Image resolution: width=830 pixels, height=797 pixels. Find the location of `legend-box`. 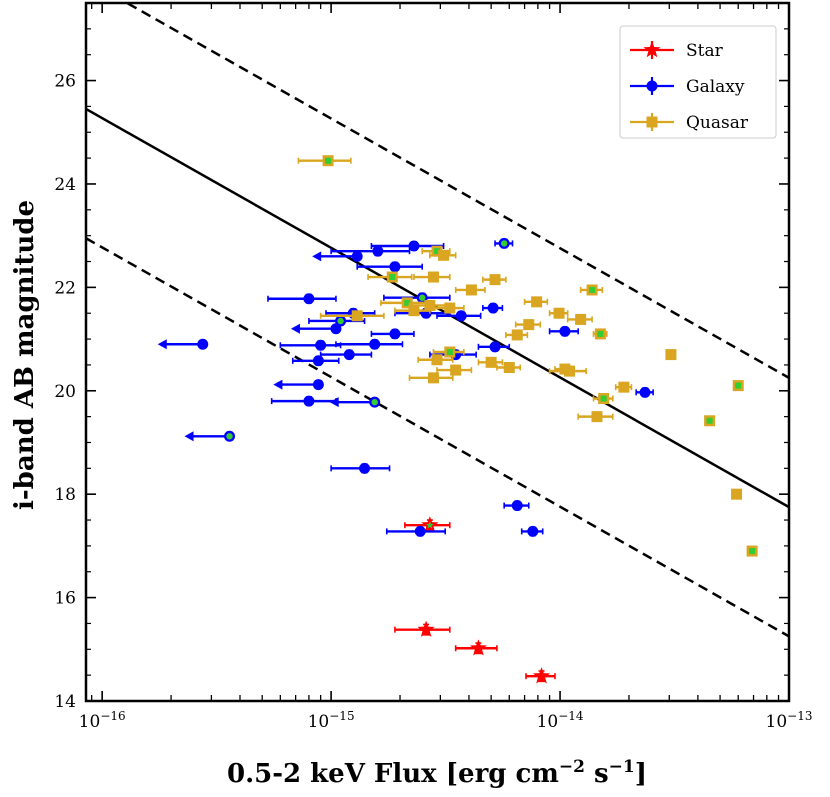

legend-box is located at coordinates (698, 82).